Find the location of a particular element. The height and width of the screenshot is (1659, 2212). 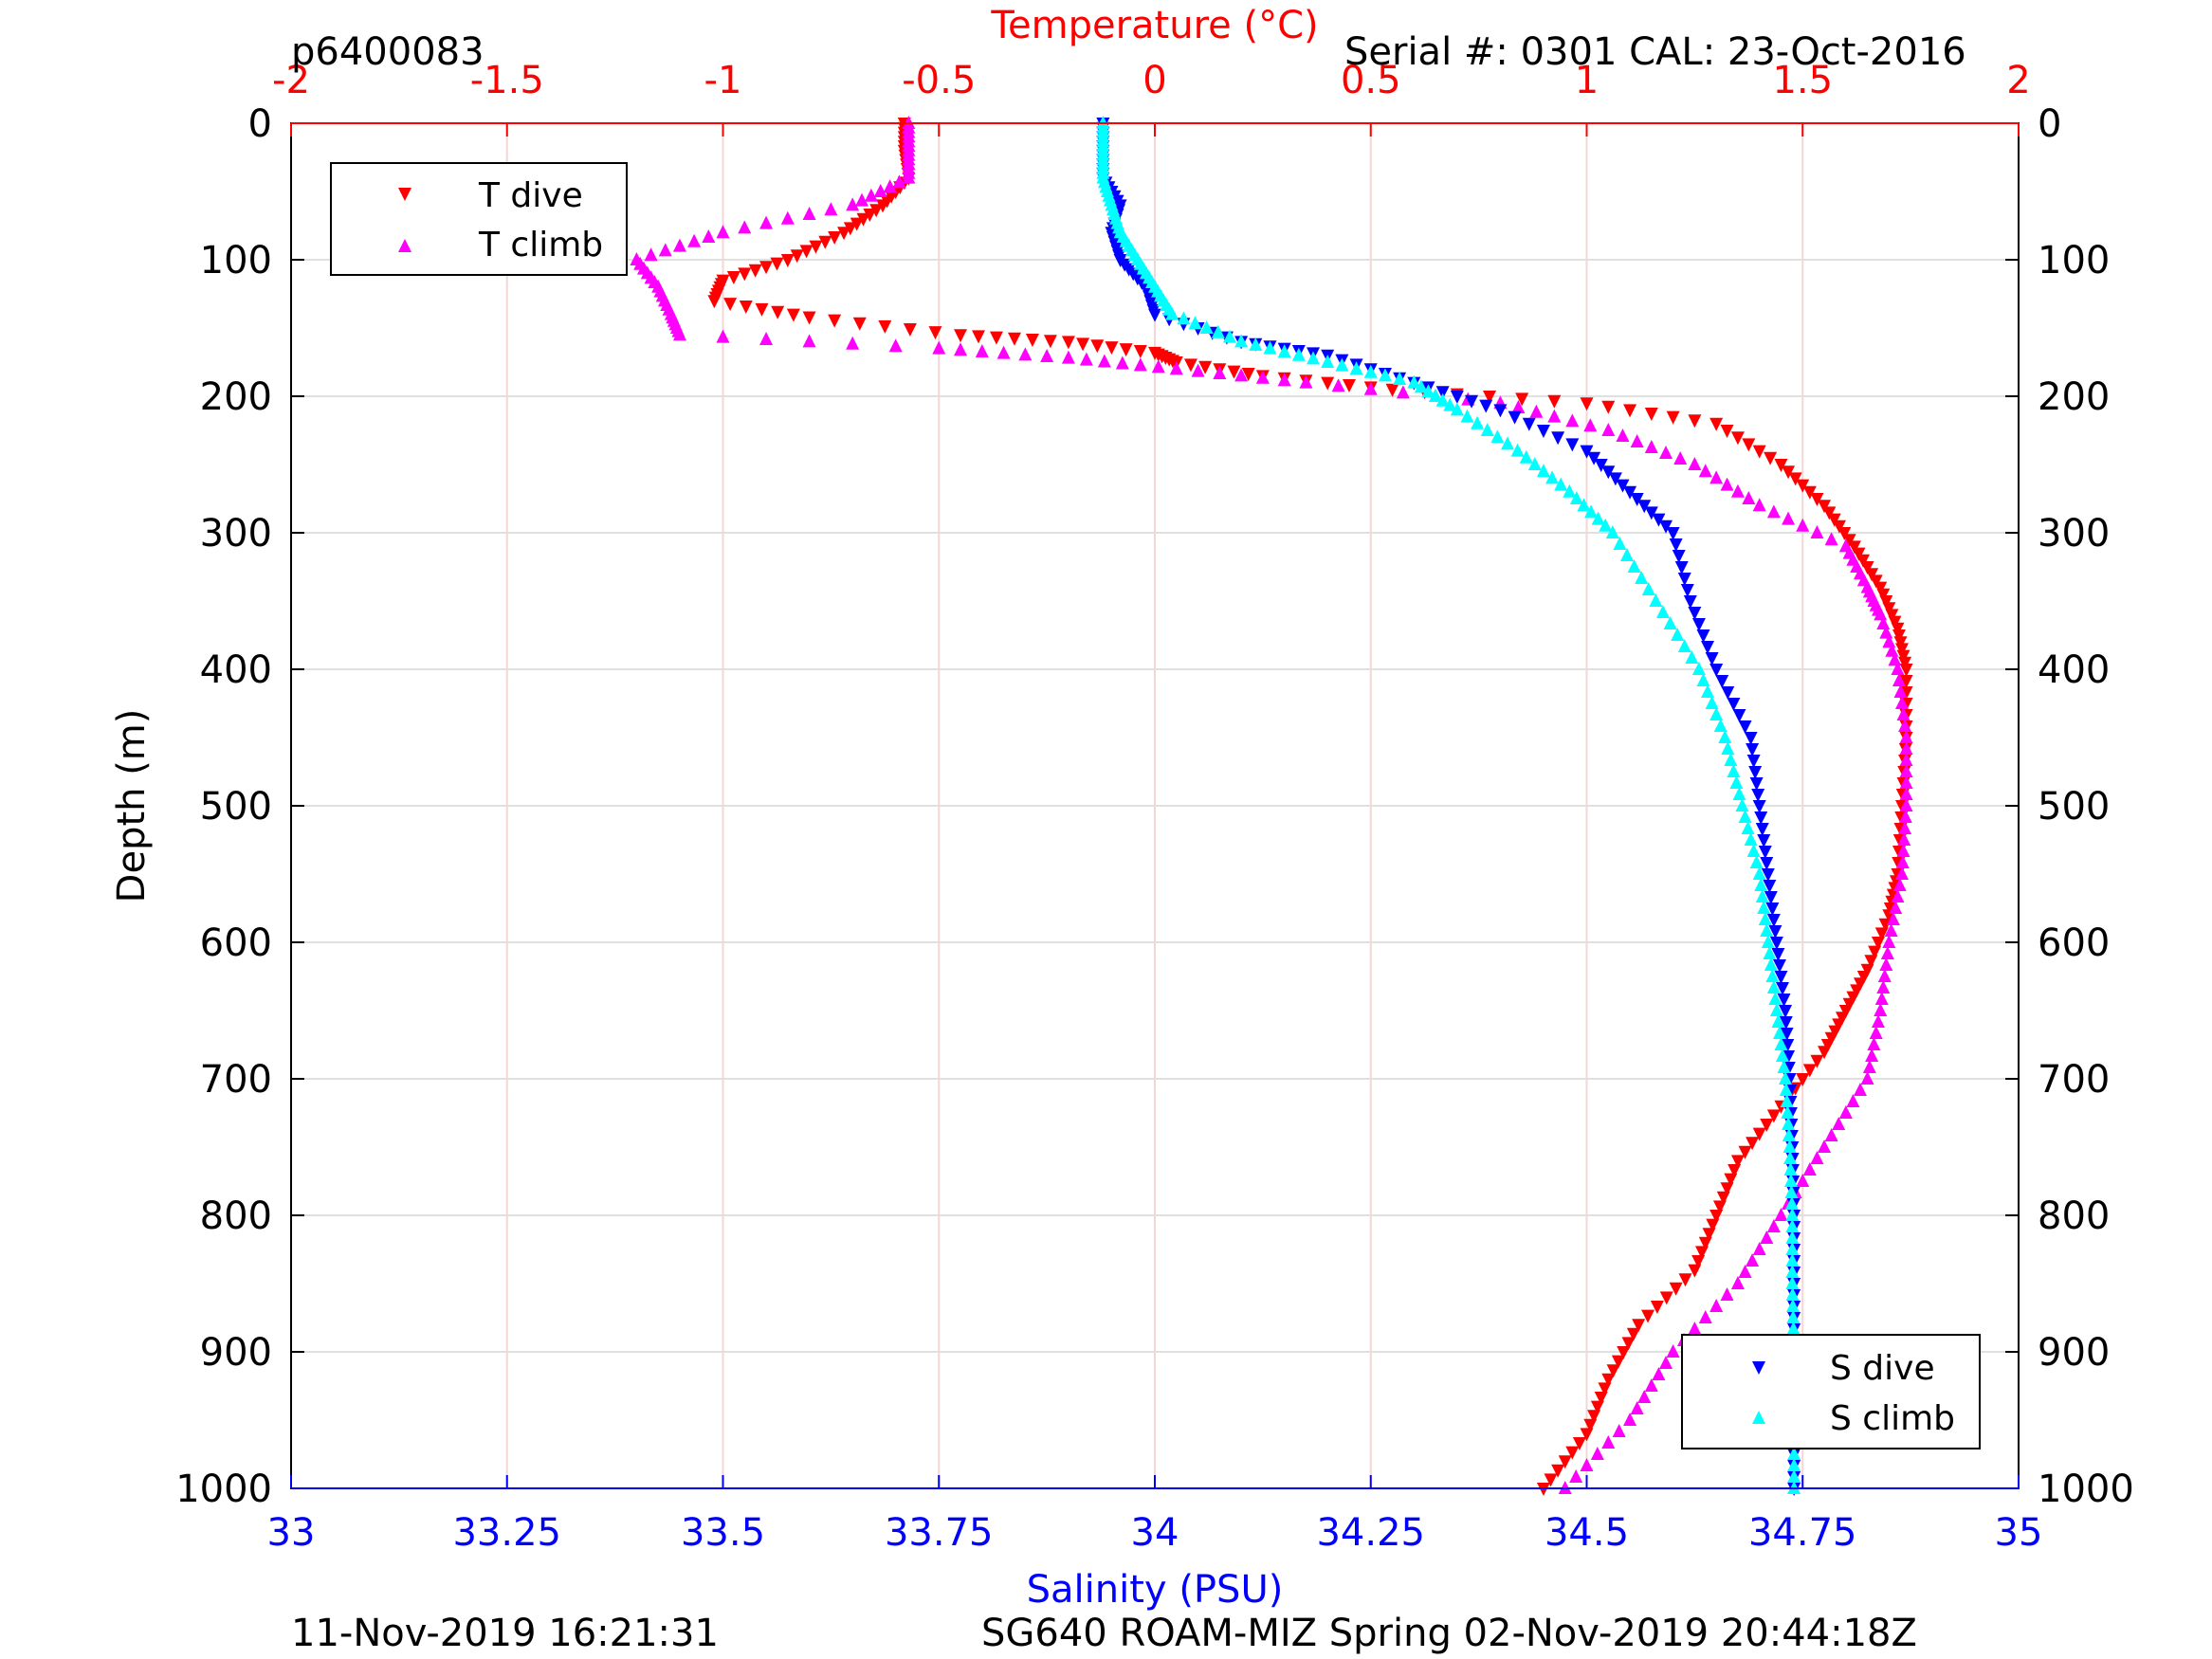

temperature-tick-label: -2 is located at coordinates (291, 80).